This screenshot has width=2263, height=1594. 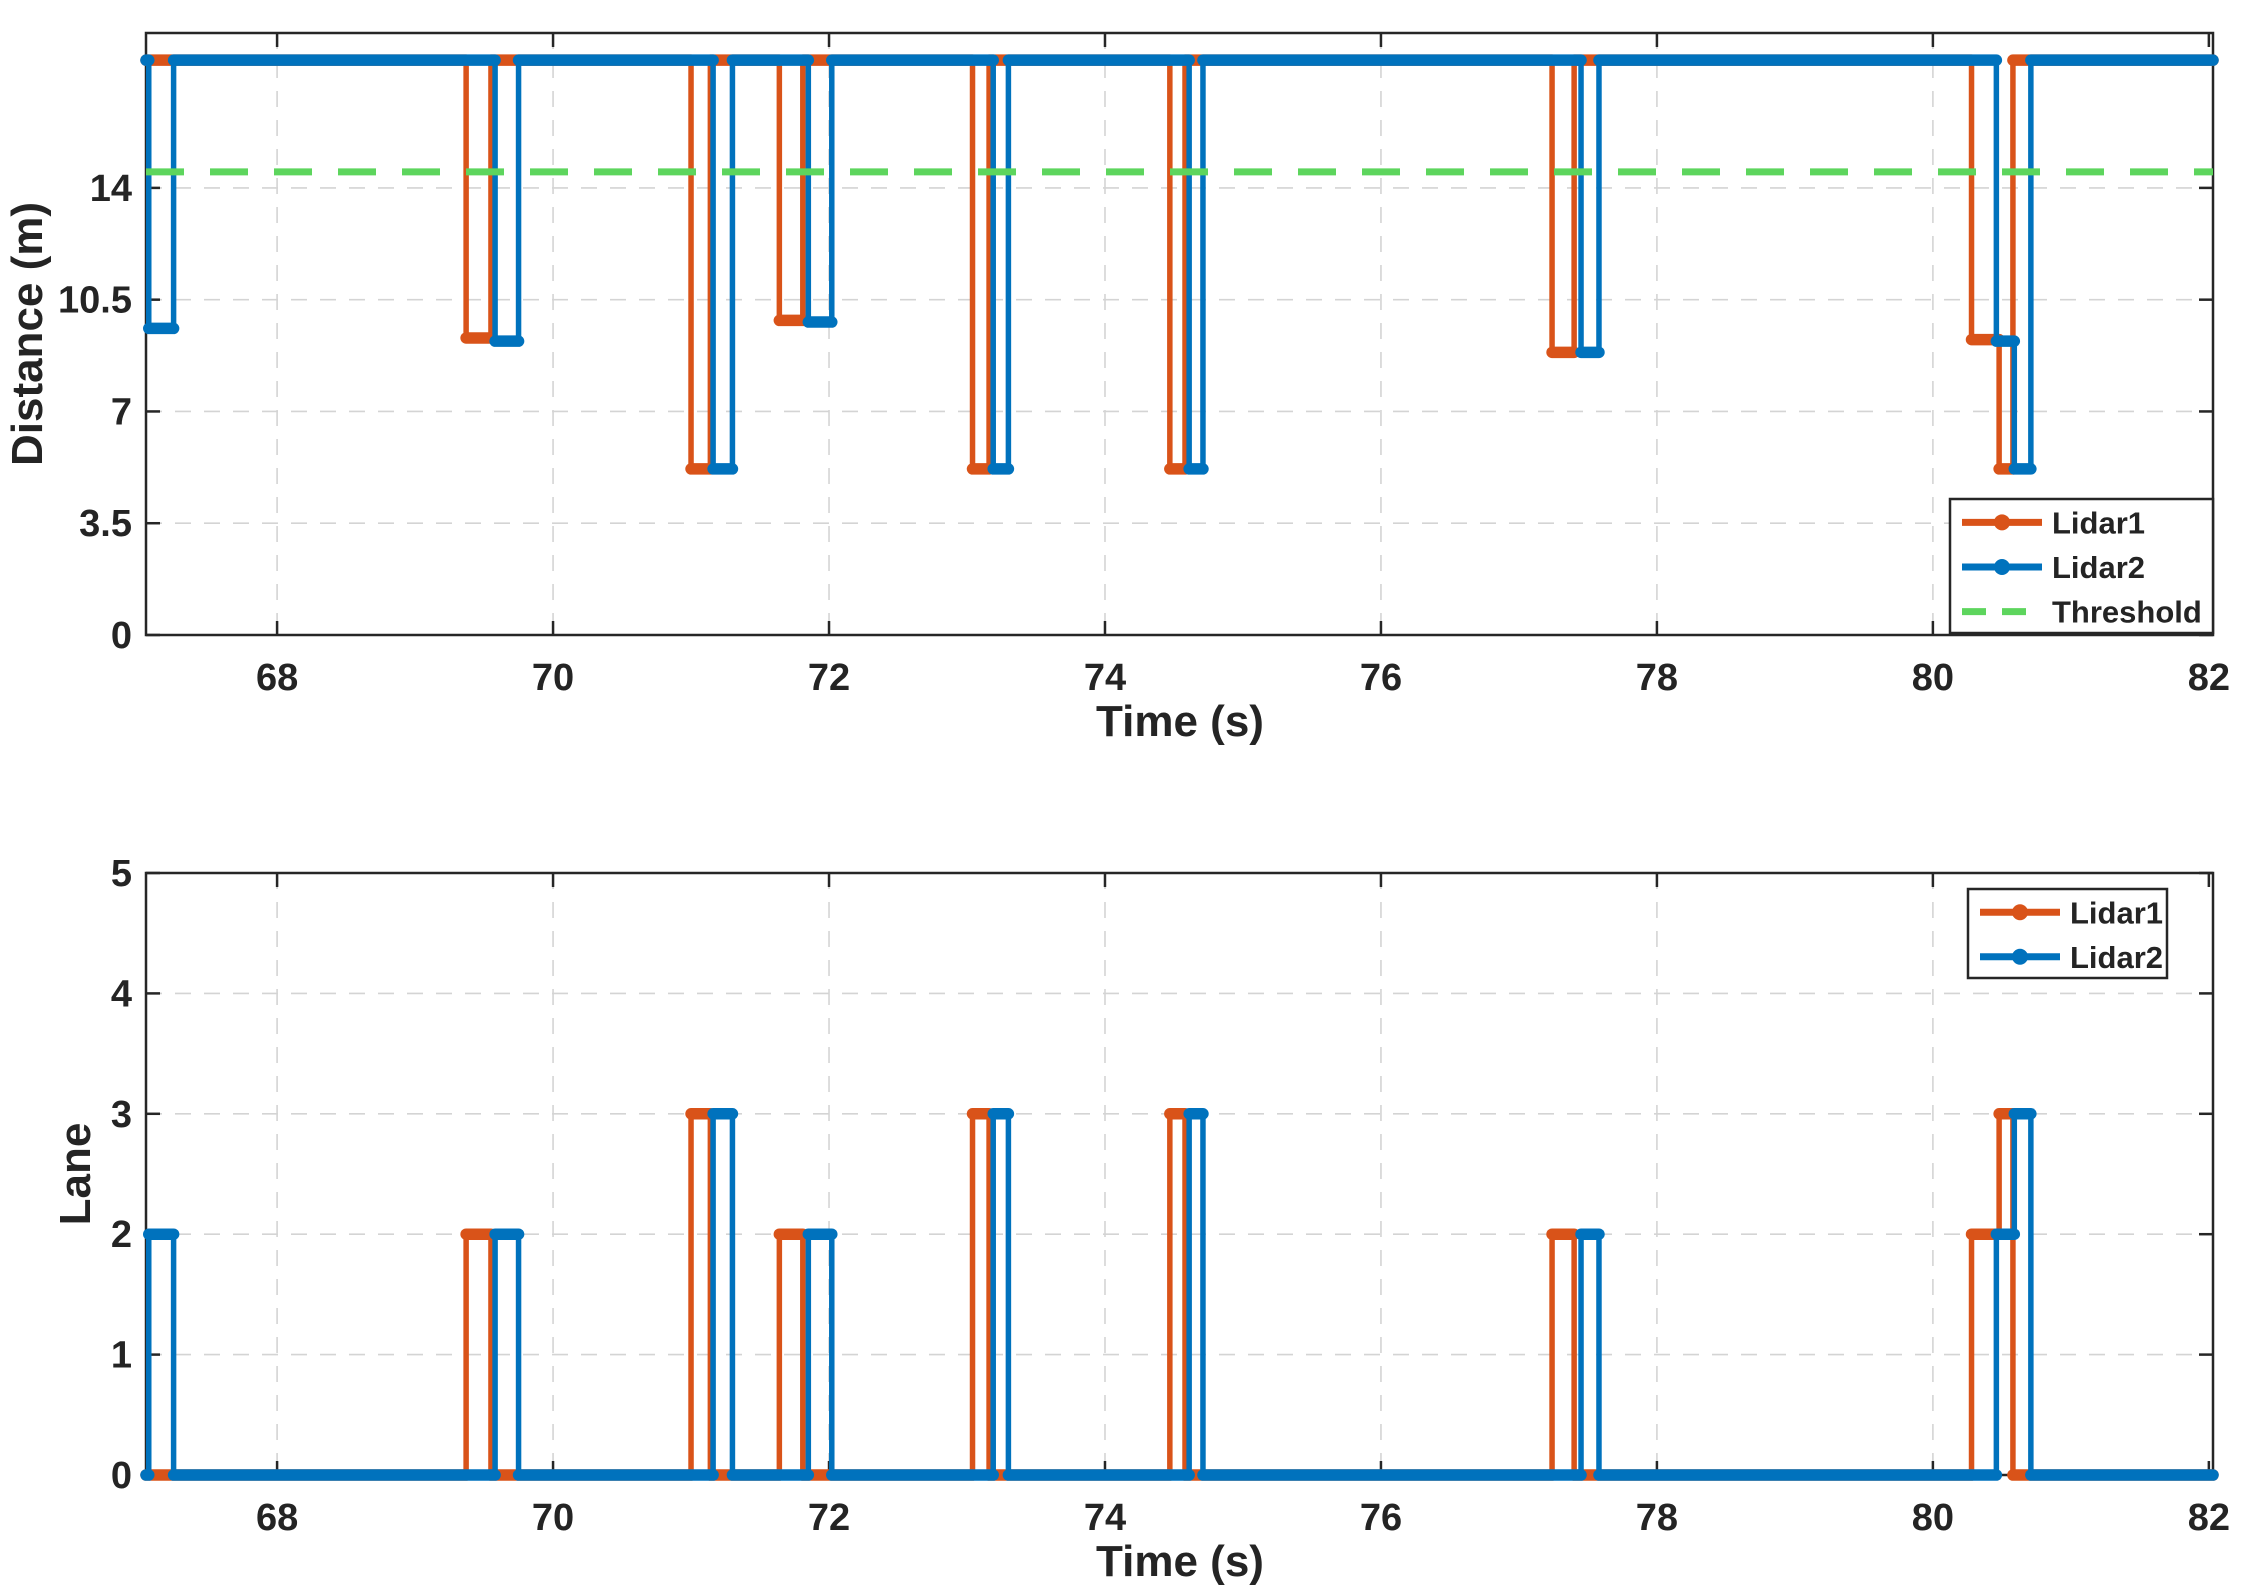 I want to click on lane-yaxis-label: Lane, so click(x=75, y=1174).